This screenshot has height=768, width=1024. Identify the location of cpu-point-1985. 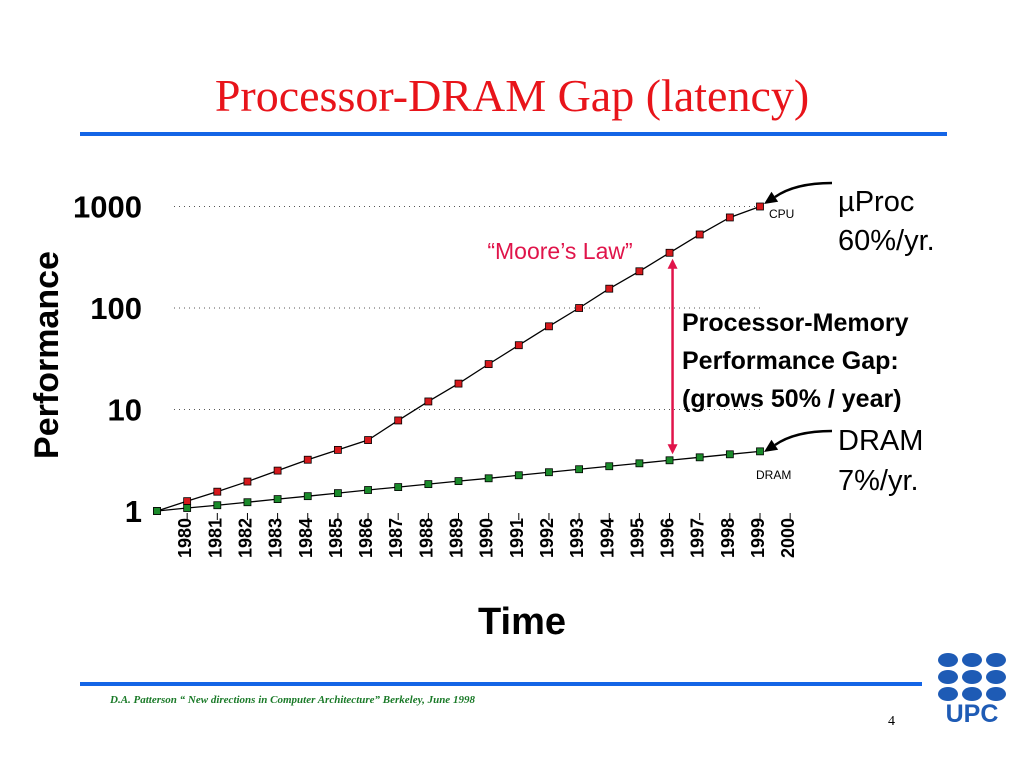
(337, 449).